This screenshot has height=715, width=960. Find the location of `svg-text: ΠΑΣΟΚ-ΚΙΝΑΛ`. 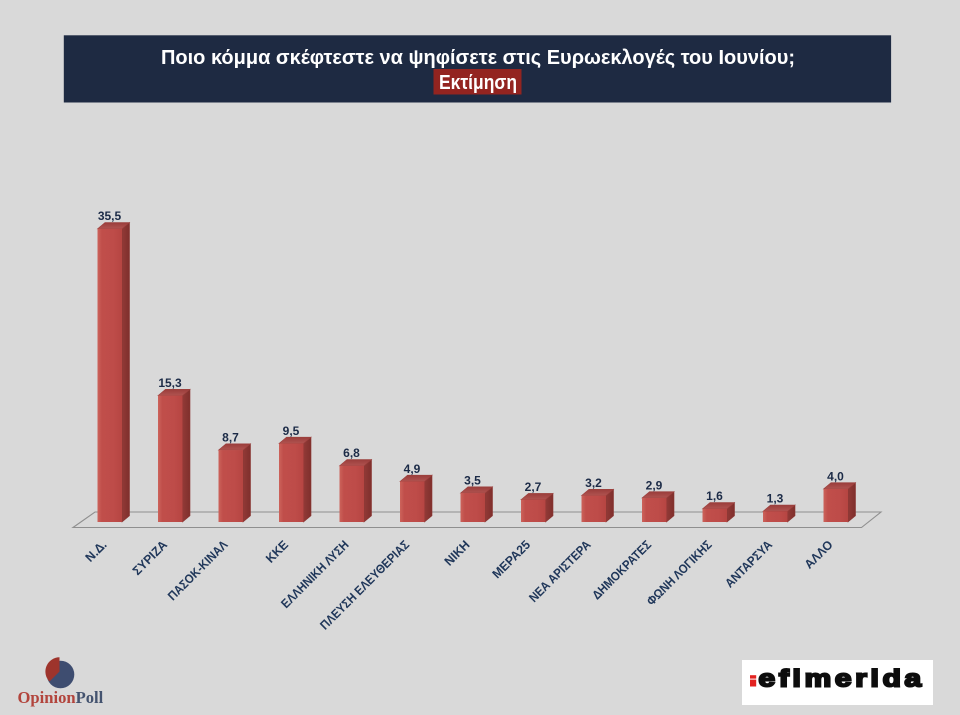

svg-text: ΠΑΣΟΚ-ΚΙΝΑΛ is located at coordinates (198, 570).